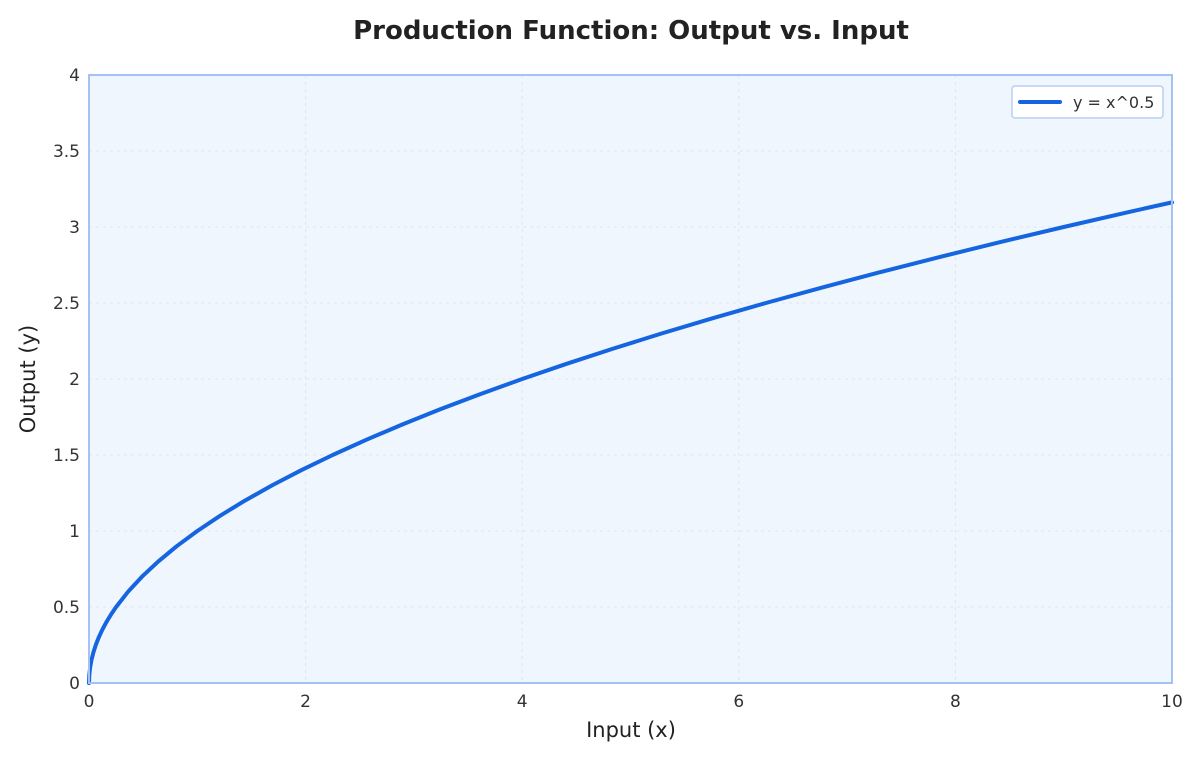 The height and width of the screenshot is (764, 1200). What do you see at coordinates (66, 608) in the screenshot?
I see `y-tick-label: 0.5` at bounding box center [66, 608].